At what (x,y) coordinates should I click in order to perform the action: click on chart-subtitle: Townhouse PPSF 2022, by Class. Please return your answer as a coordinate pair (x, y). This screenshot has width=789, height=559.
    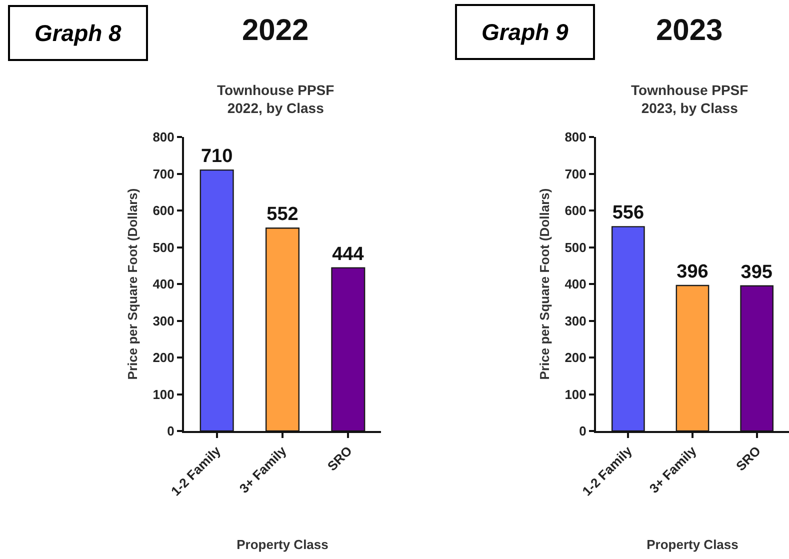
    Looking at the image, I should click on (276, 99).